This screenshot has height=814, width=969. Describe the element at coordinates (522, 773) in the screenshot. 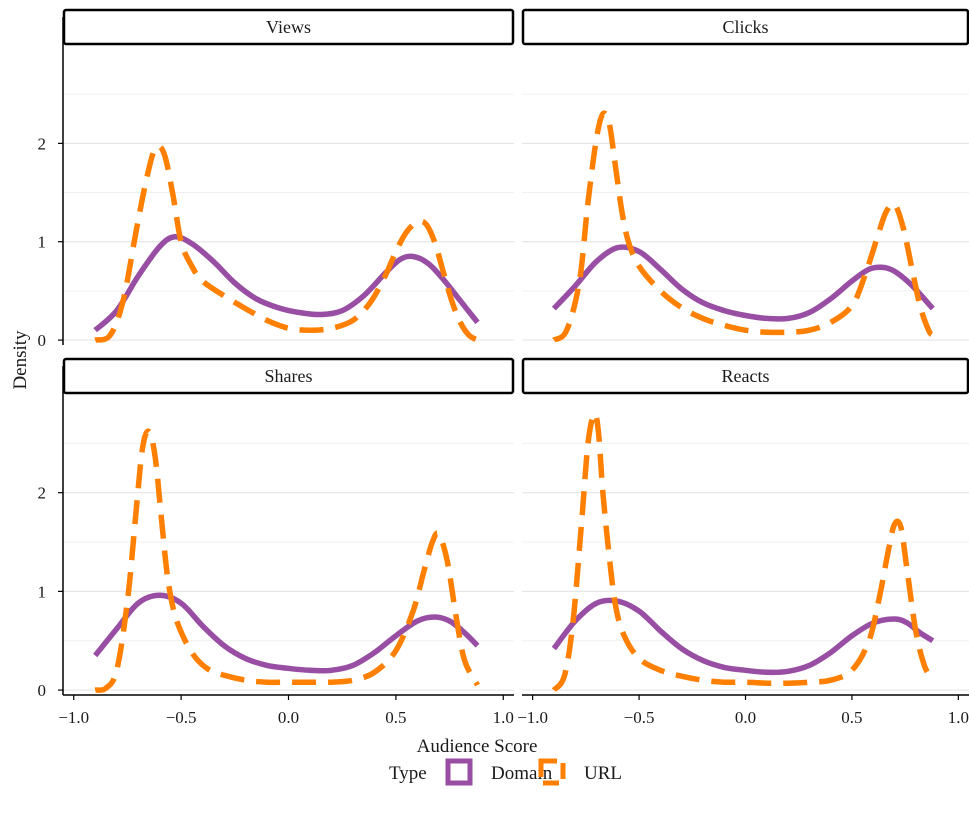

I see `legend-label-domain: Domain` at that location.